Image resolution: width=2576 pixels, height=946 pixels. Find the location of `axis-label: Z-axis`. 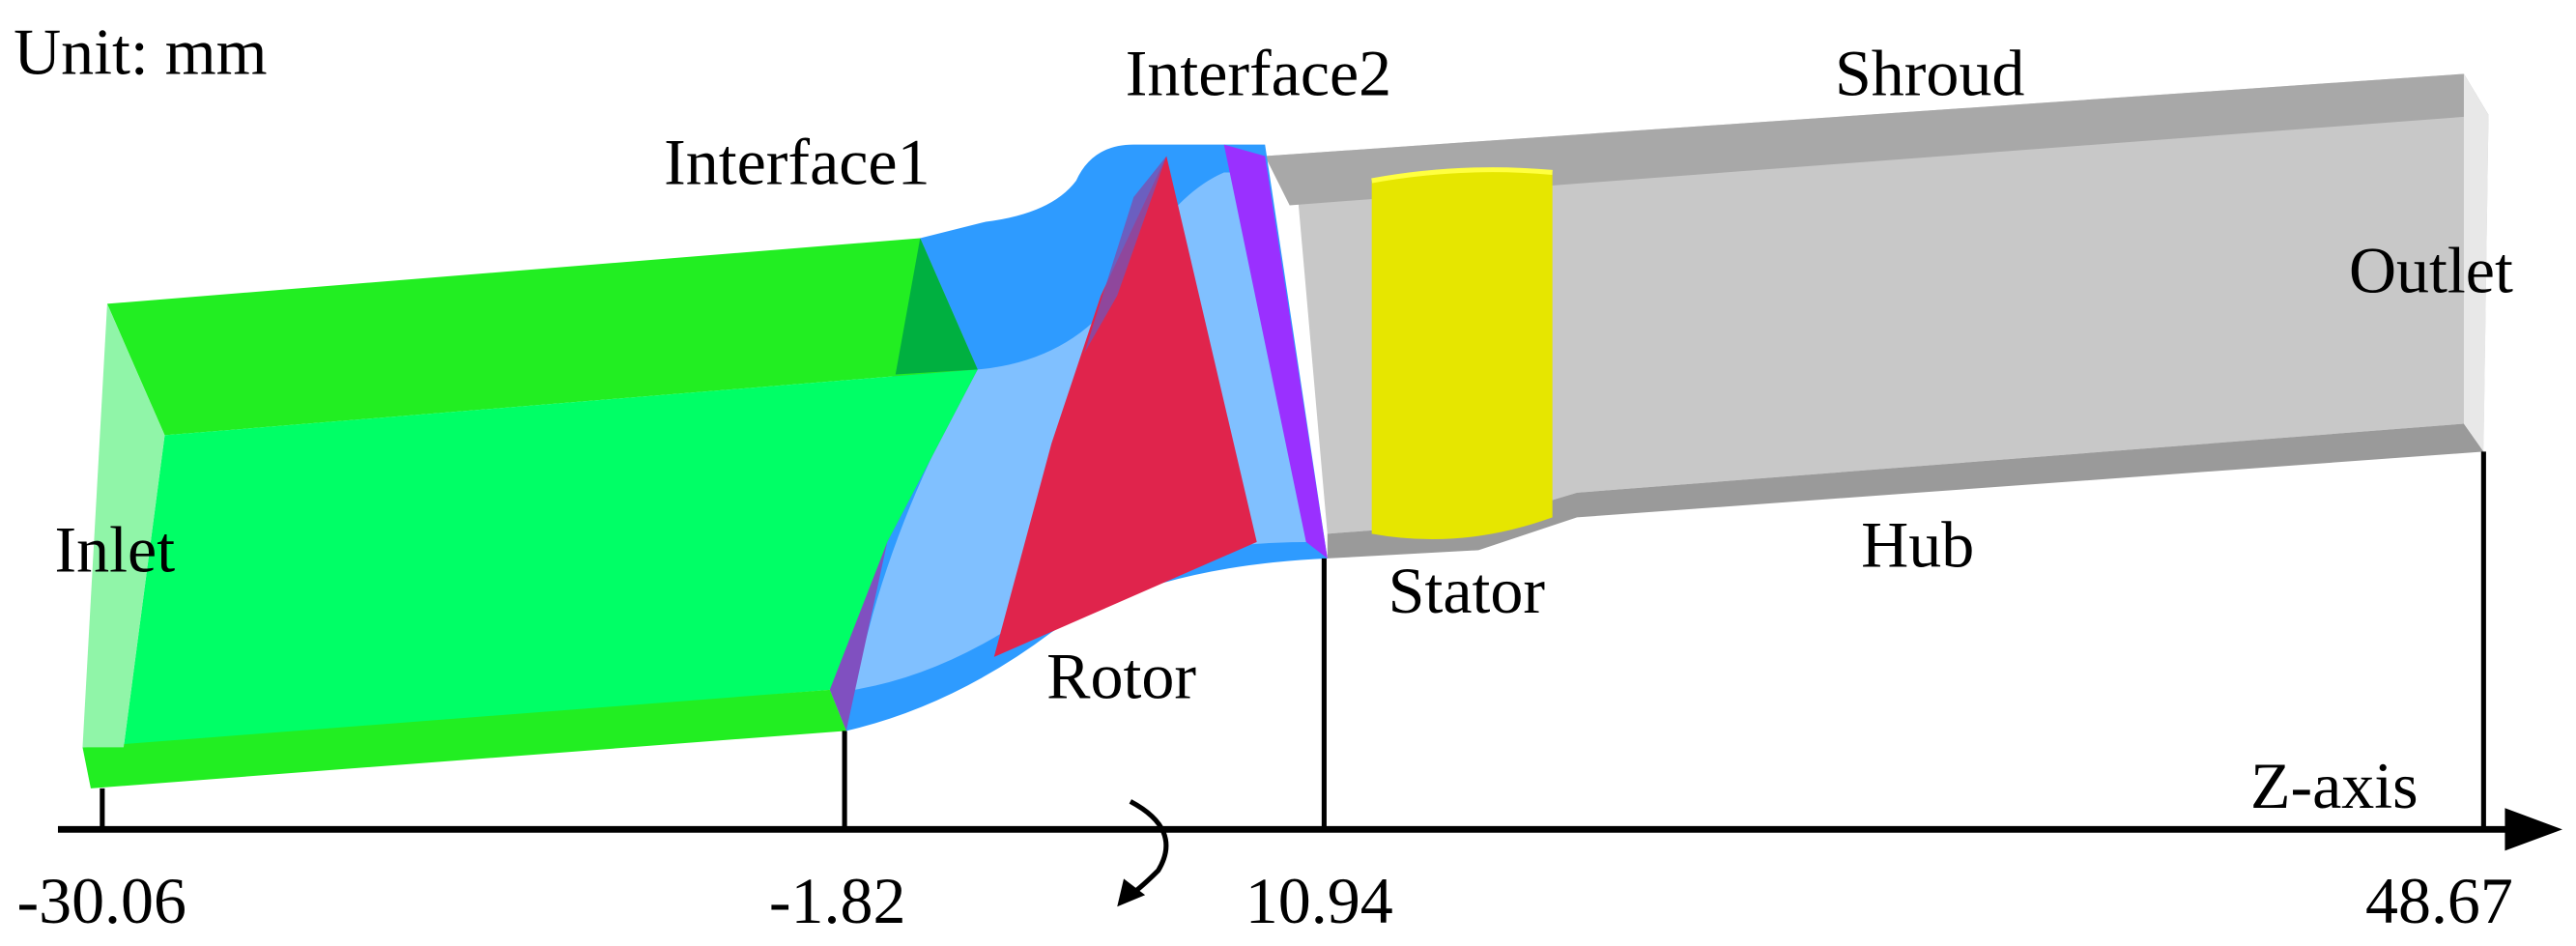

axis-label: Z-axis is located at coordinates (2335, 786).